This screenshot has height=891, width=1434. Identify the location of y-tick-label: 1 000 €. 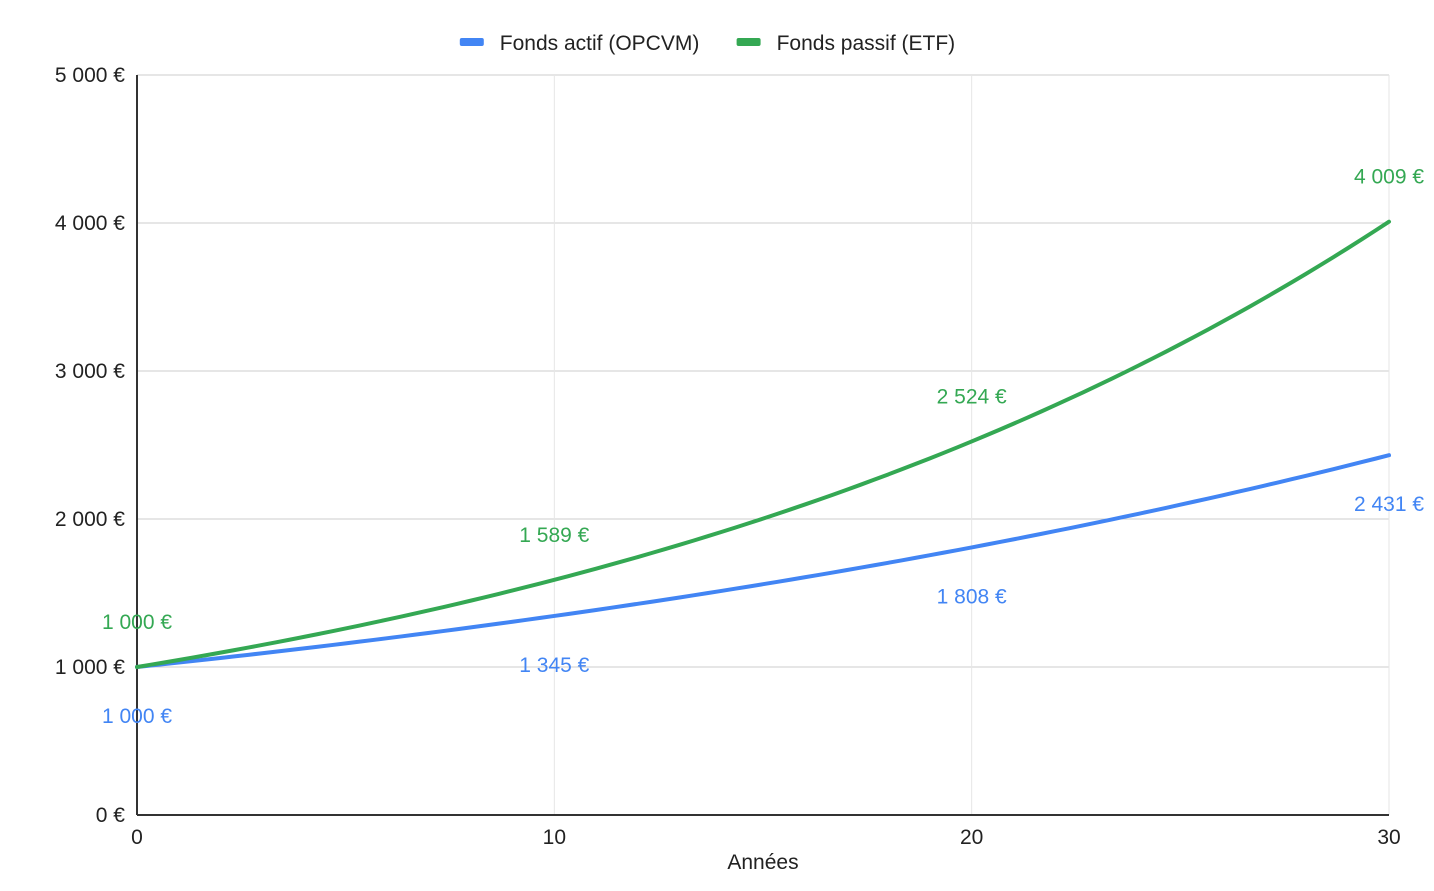
(90, 667).